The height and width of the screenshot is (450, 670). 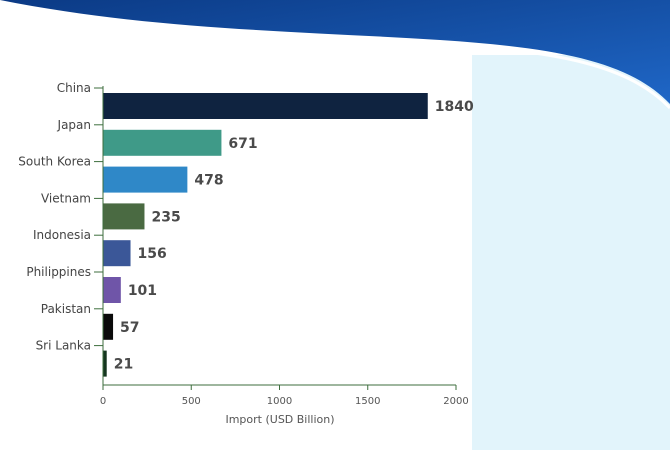 I want to click on x-tick-label: 500, so click(x=191, y=401).